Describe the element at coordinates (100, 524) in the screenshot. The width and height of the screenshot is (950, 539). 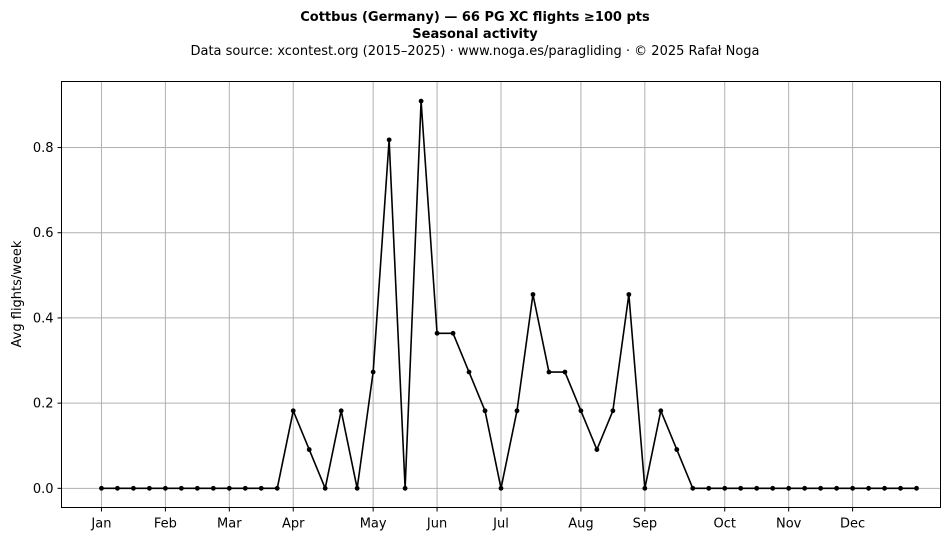
I see `x-tick-label: Jan` at that location.